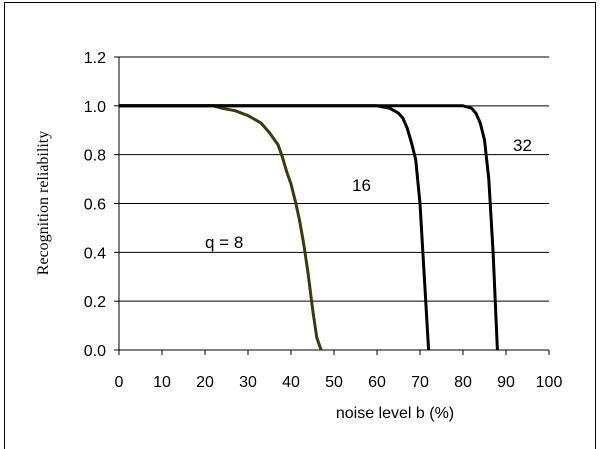 This screenshot has width=602, height=449. Describe the element at coordinates (395, 413) in the screenshot. I see `x-axis-label: noise level b (%)` at that location.